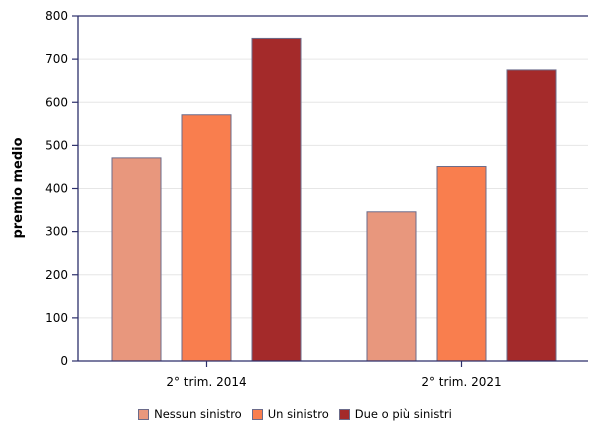 The height and width of the screenshot is (424, 590). I want to click on x-tick-labels: 2° trim. 2014 2° trim. 2021, so click(334, 375).